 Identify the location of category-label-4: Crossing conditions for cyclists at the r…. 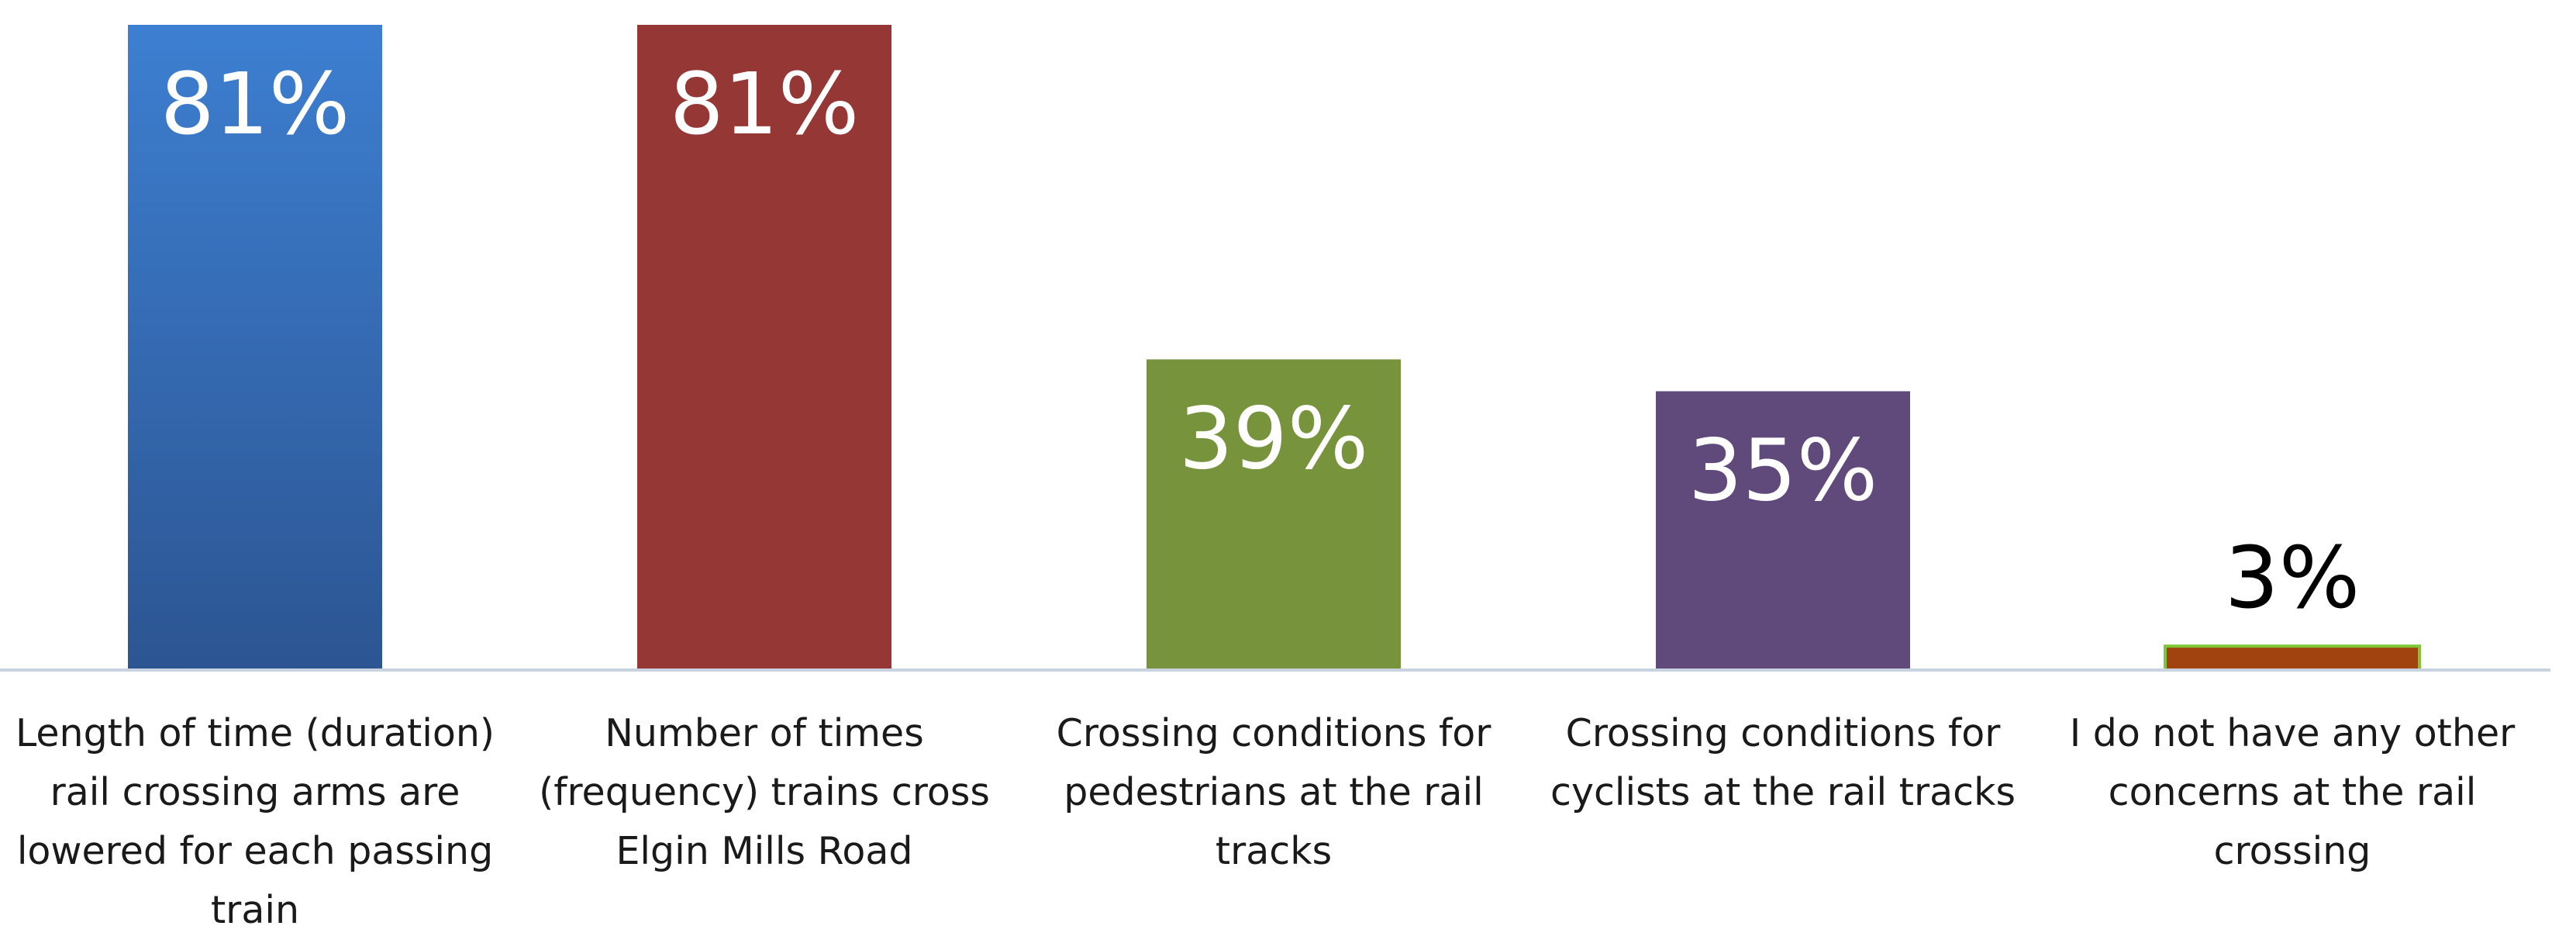
(1783, 762).